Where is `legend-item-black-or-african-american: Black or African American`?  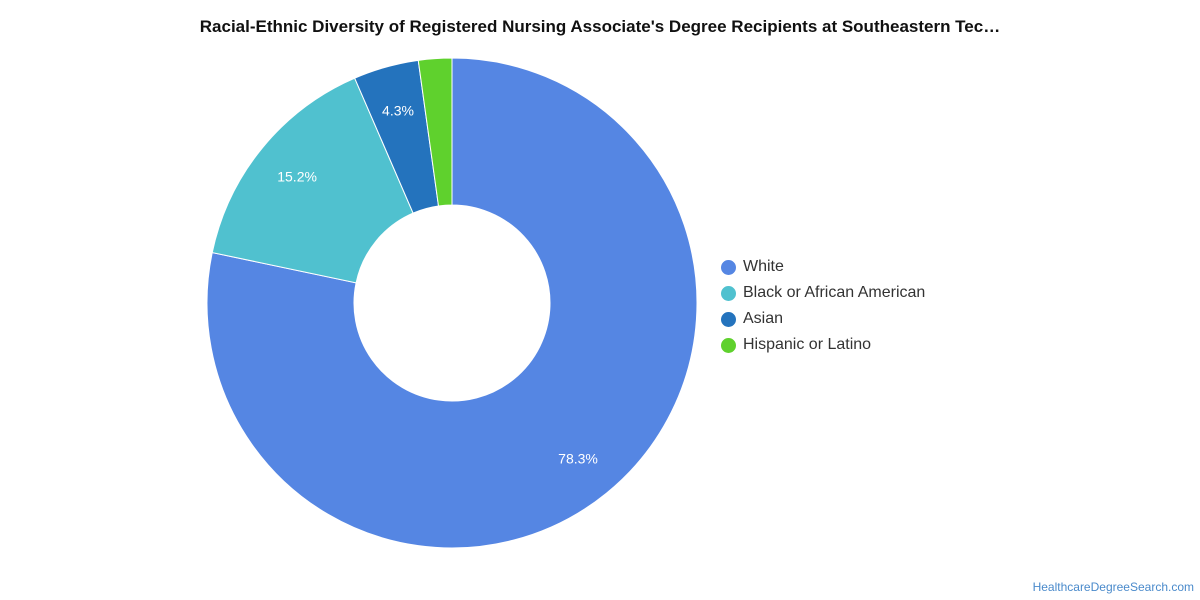 legend-item-black-or-african-american: Black or African American is located at coordinates (823, 293).